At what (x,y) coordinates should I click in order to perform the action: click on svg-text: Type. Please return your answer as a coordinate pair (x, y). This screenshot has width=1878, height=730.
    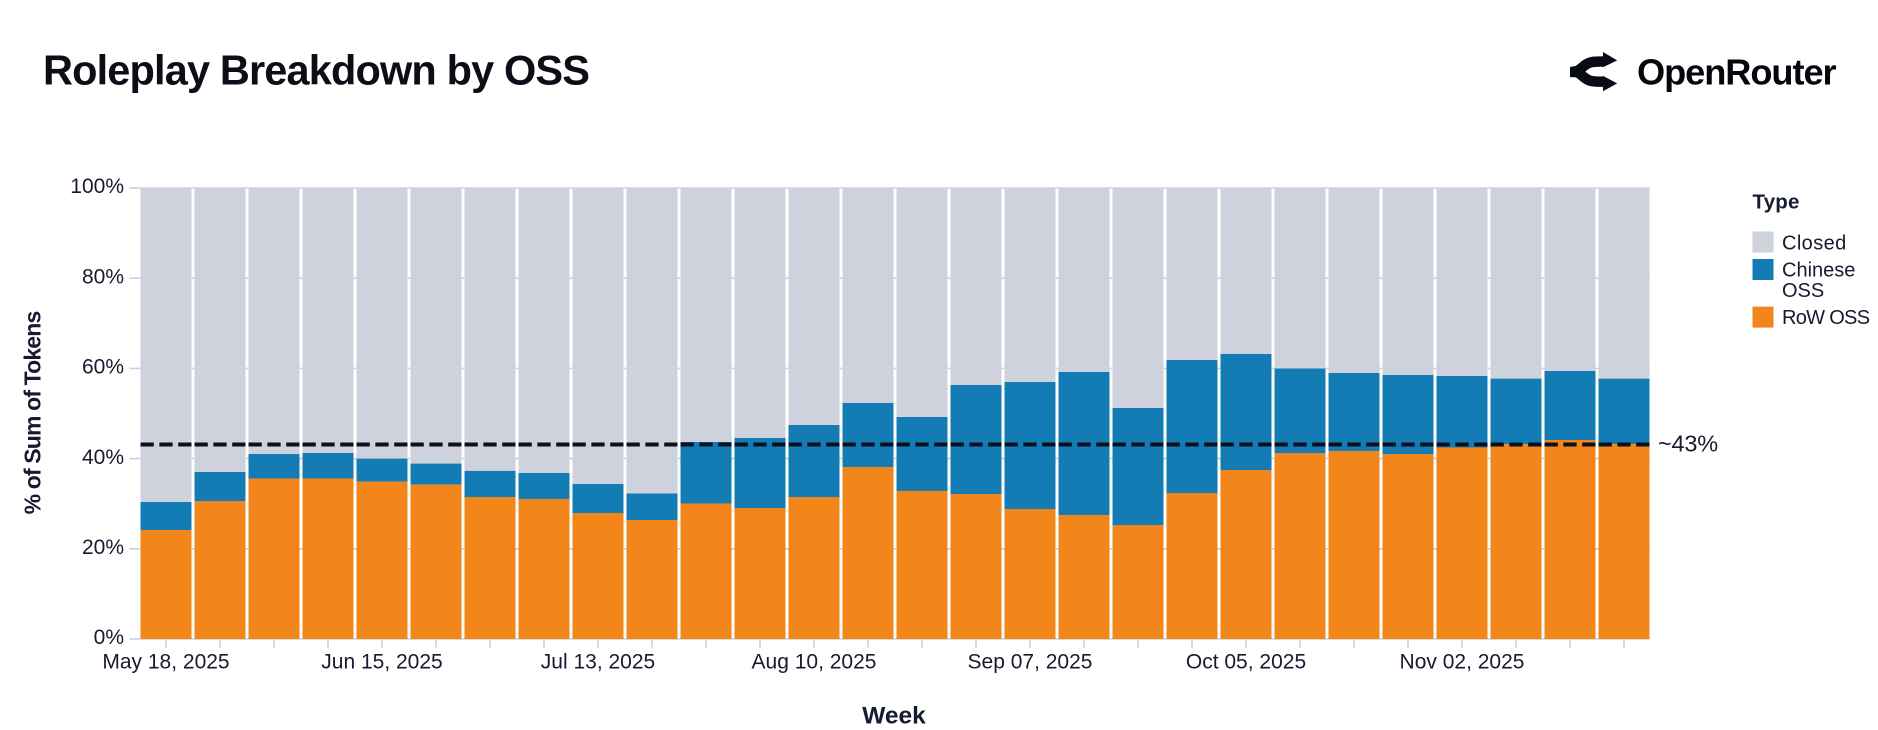
    Looking at the image, I should click on (1776, 202).